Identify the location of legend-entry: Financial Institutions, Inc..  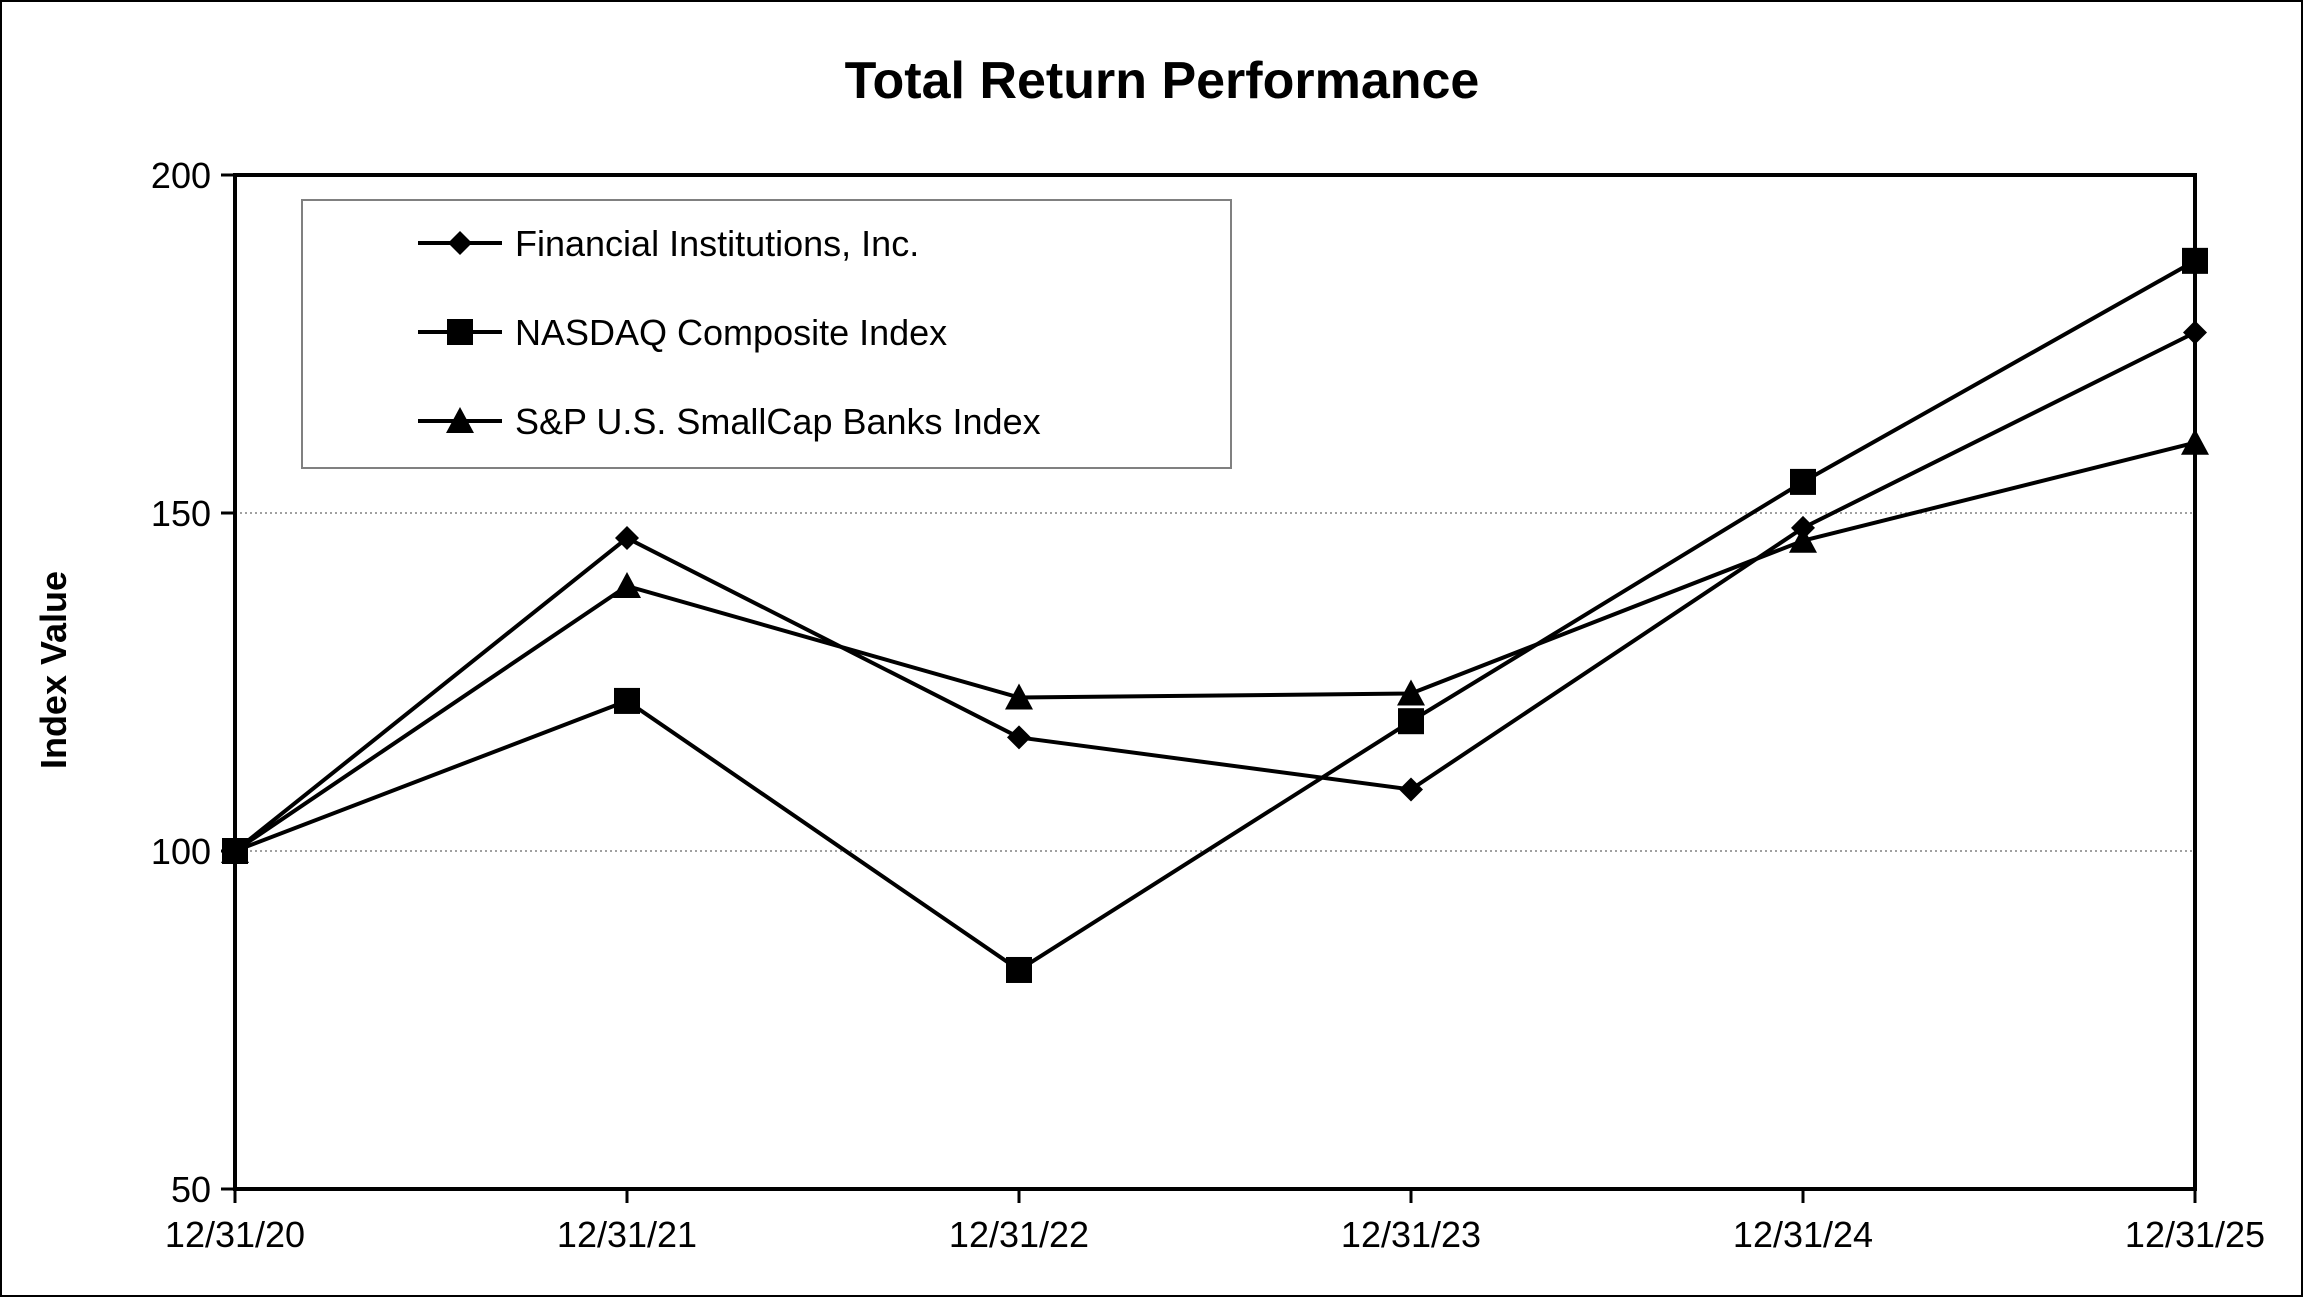
(668, 243).